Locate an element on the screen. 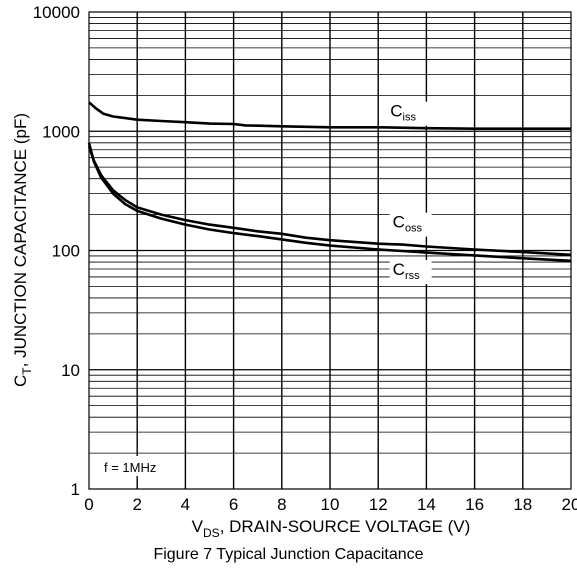 Image resolution: width=577 pixels, height=575 pixels. x-tick-label: 2 is located at coordinates (136, 504).